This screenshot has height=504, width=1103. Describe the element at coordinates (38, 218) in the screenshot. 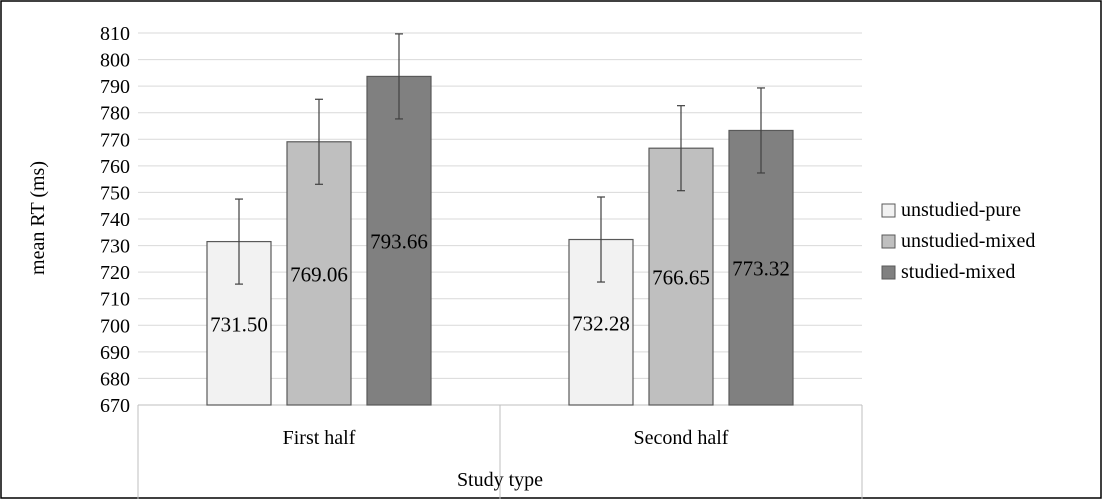

I see `y-axis-title: mean RT (ms)` at that location.